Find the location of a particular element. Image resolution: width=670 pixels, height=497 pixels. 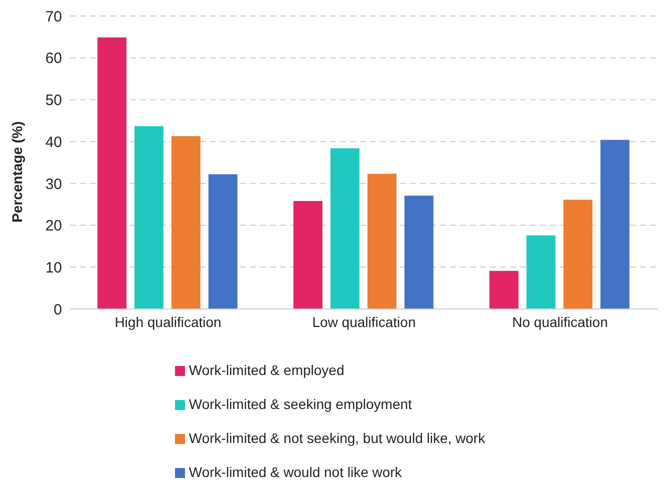

y-tick-label: 50 is located at coordinates (53, 101).